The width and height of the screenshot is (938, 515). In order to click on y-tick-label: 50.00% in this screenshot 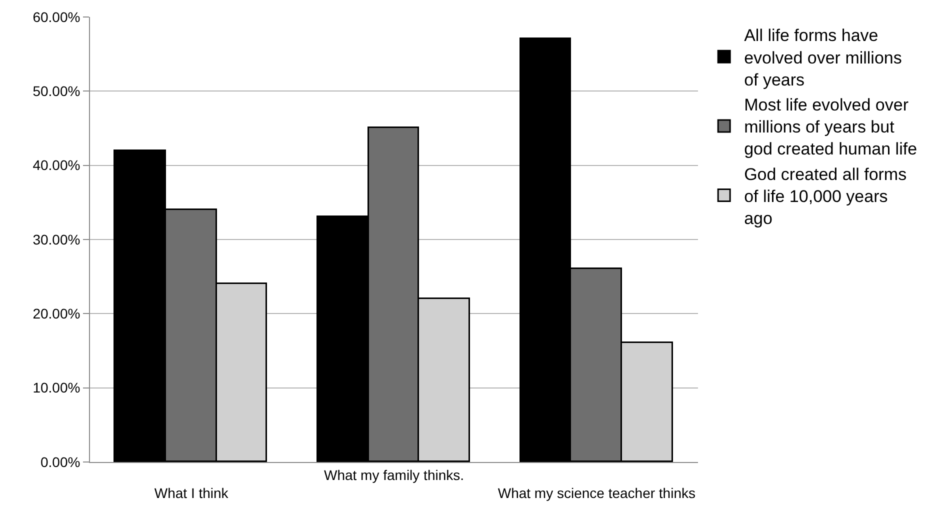, I will do `click(56, 91)`.